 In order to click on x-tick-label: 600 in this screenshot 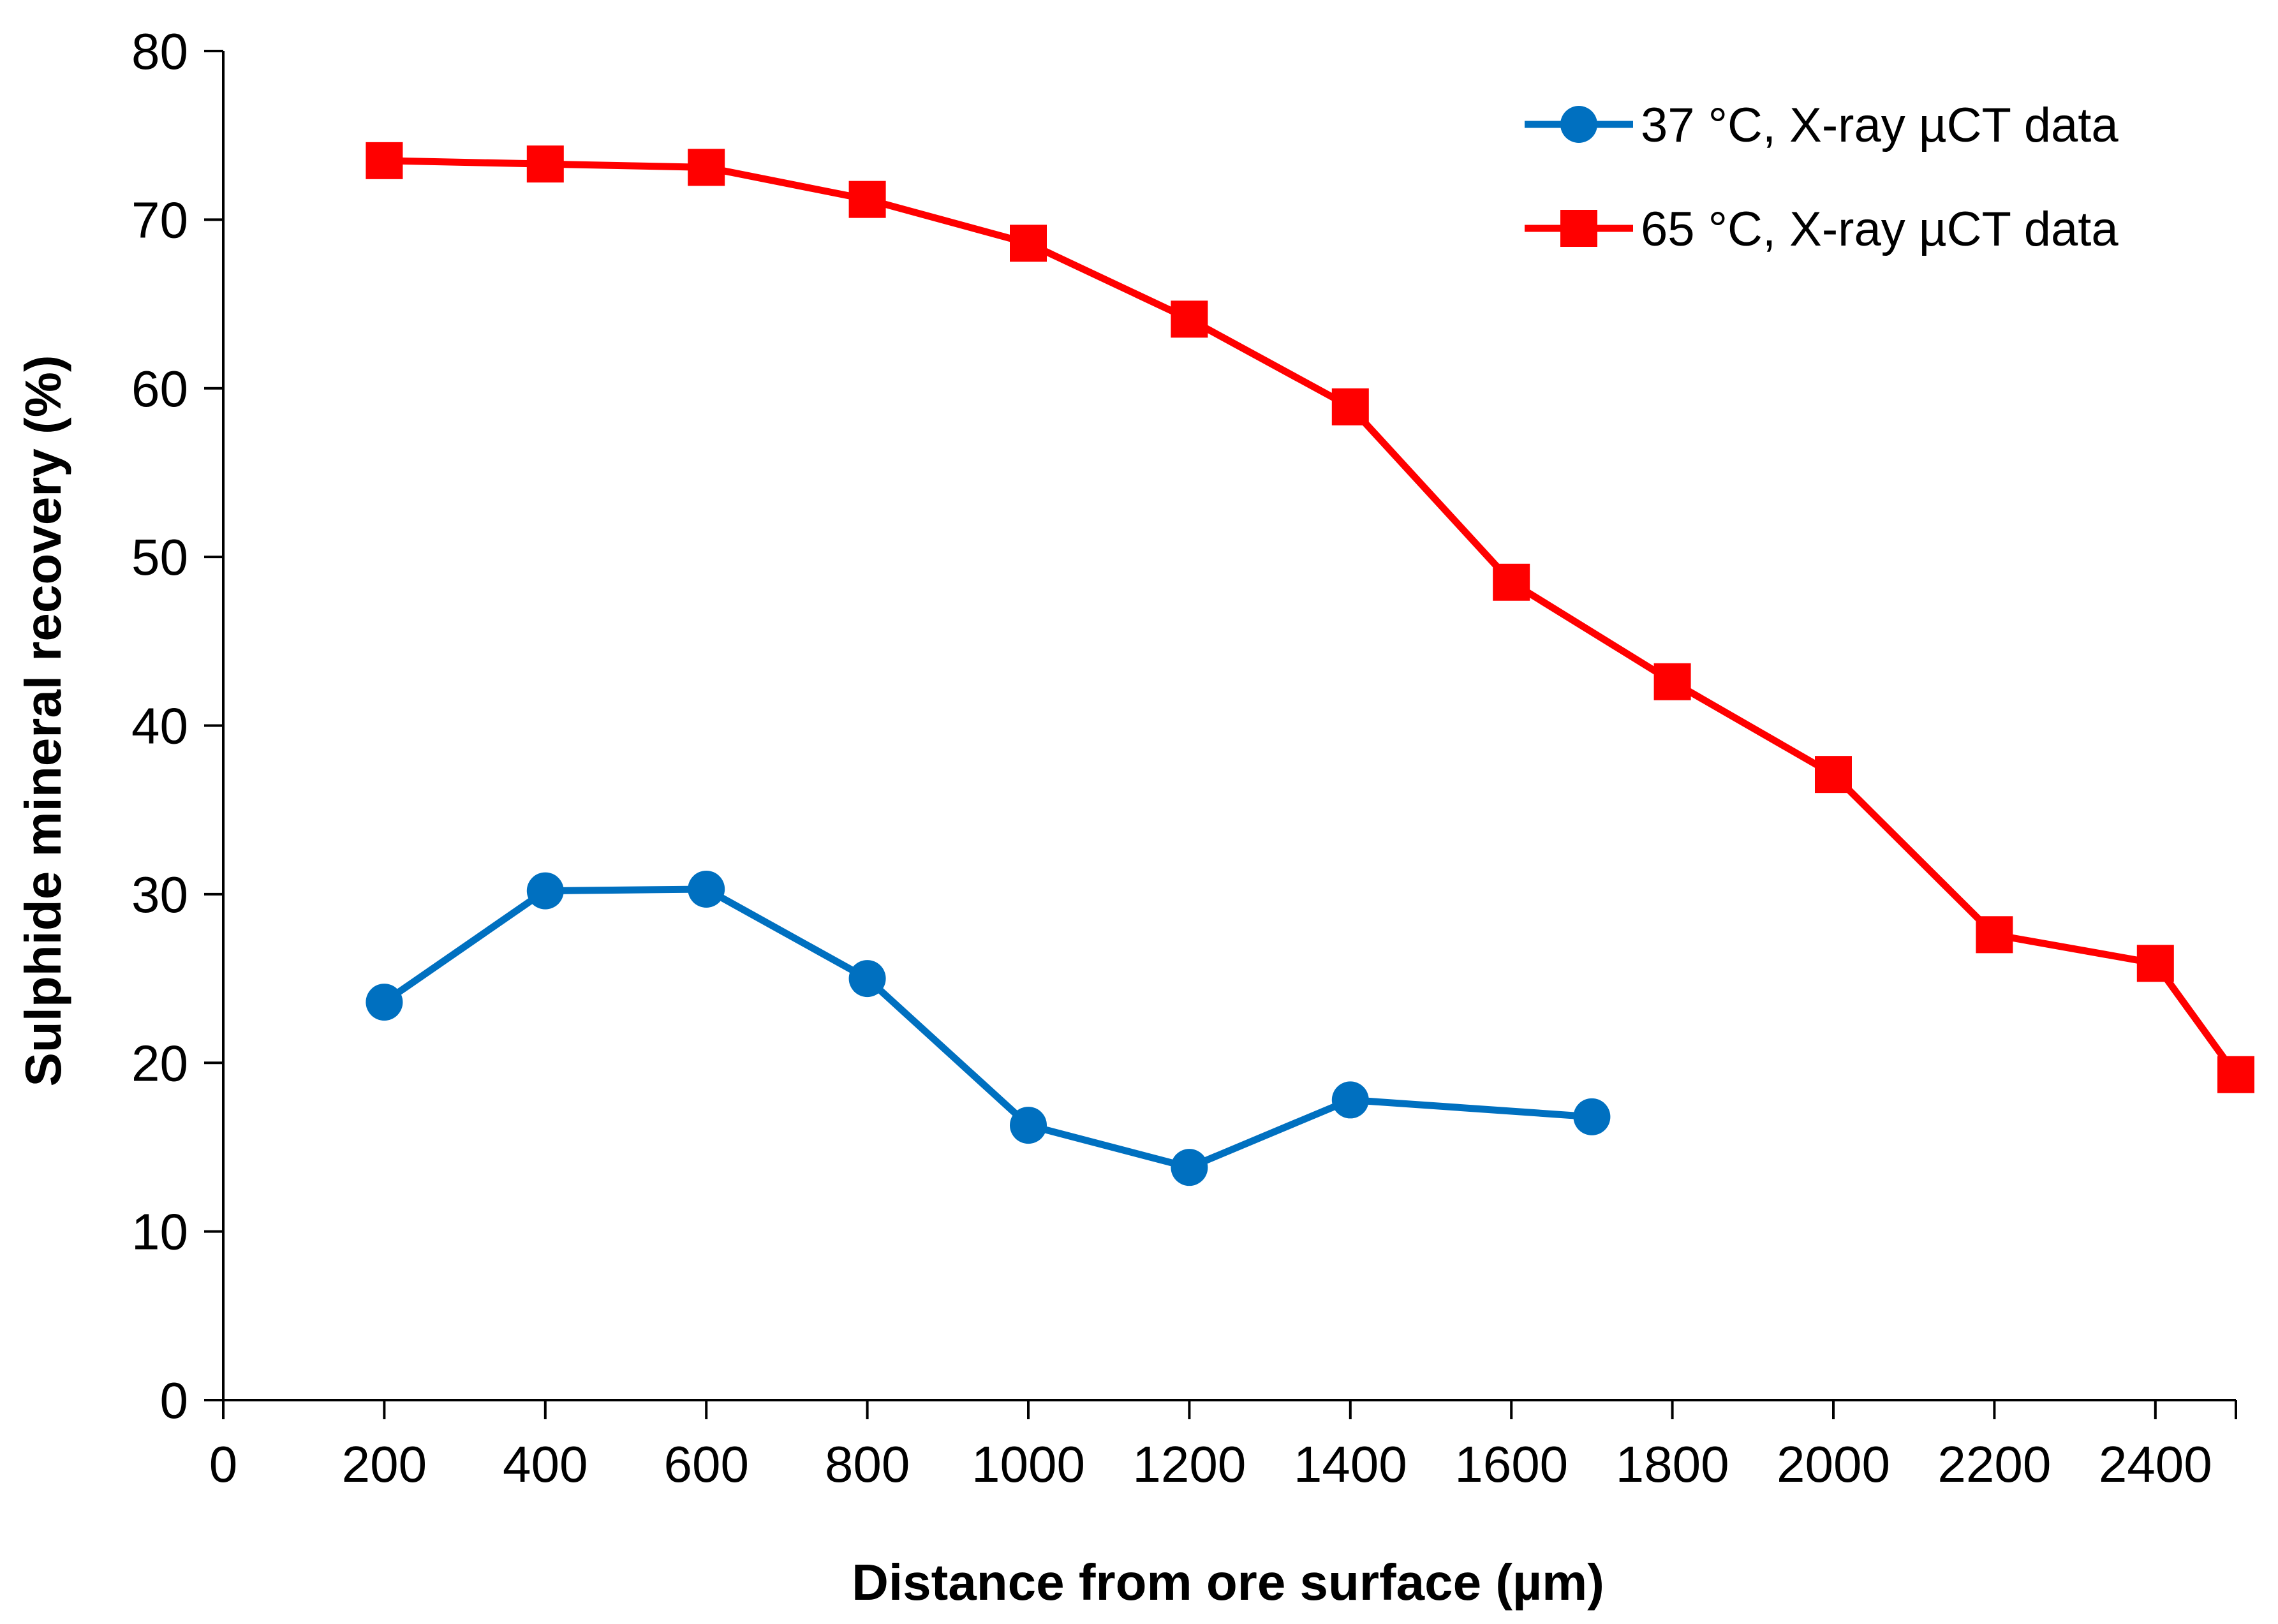, I will do `click(706, 1464)`.